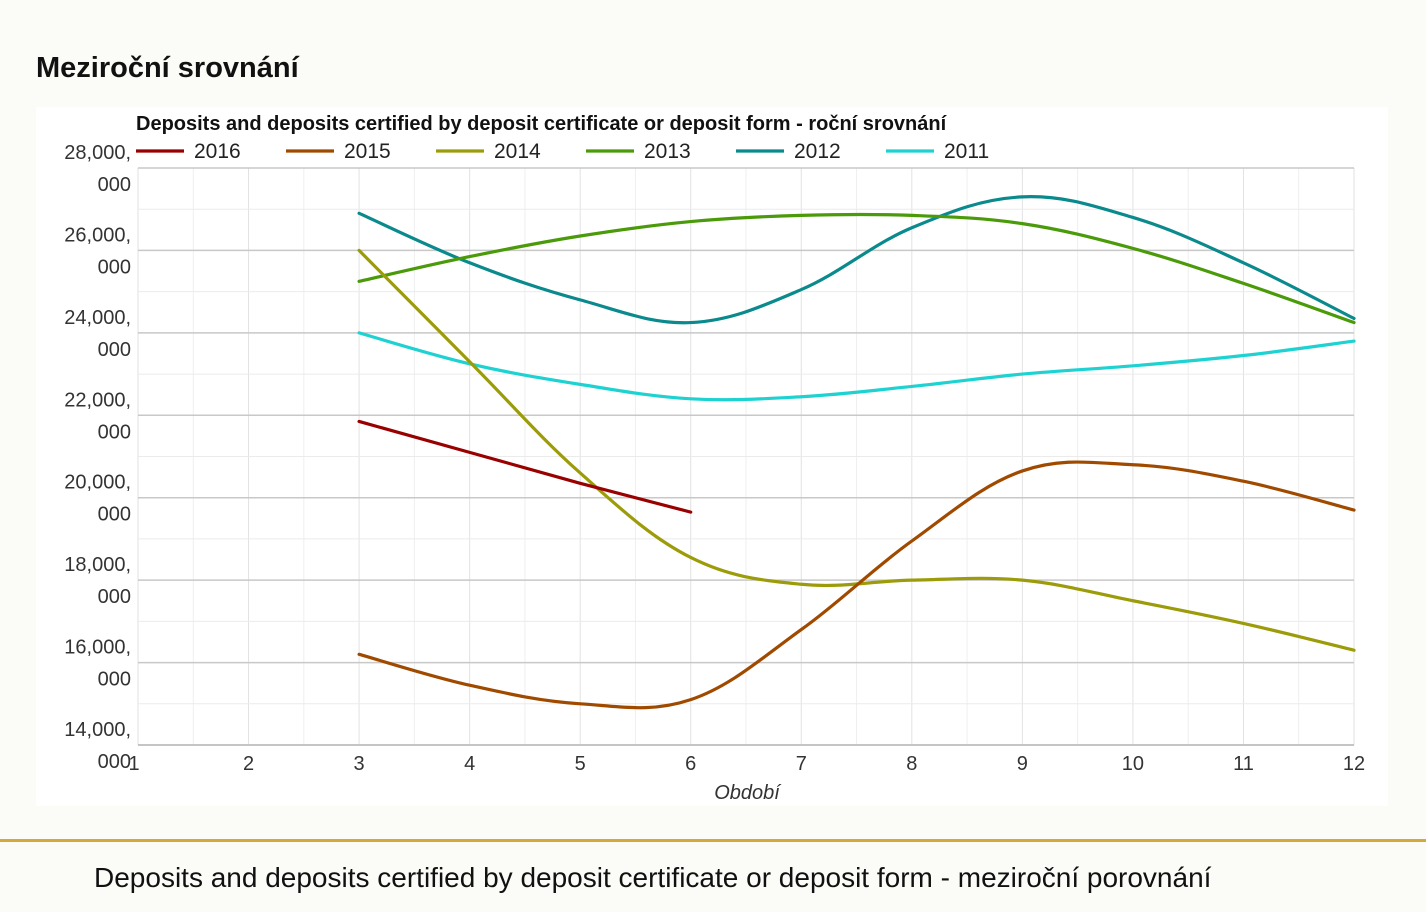 This screenshot has height=912, width=1426. I want to click on divider, so click(713, 840).